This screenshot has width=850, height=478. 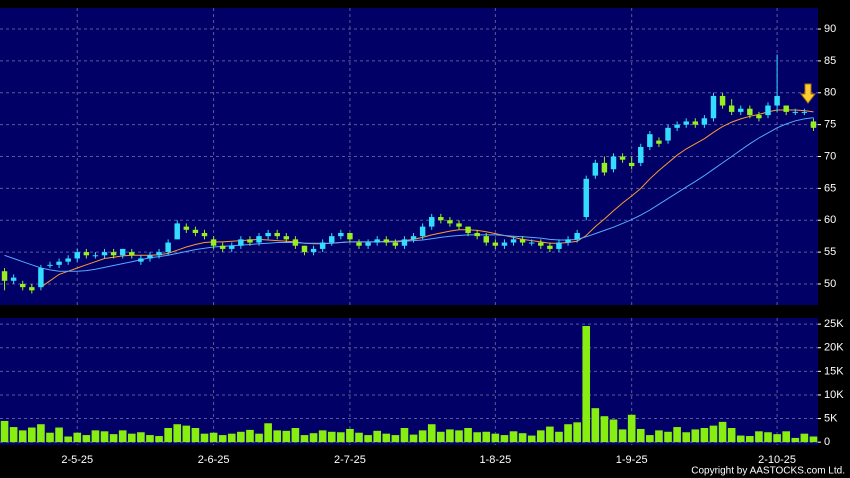 What do you see at coordinates (830, 125) in the screenshot?
I see `y-tick-label: 75` at bounding box center [830, 125].